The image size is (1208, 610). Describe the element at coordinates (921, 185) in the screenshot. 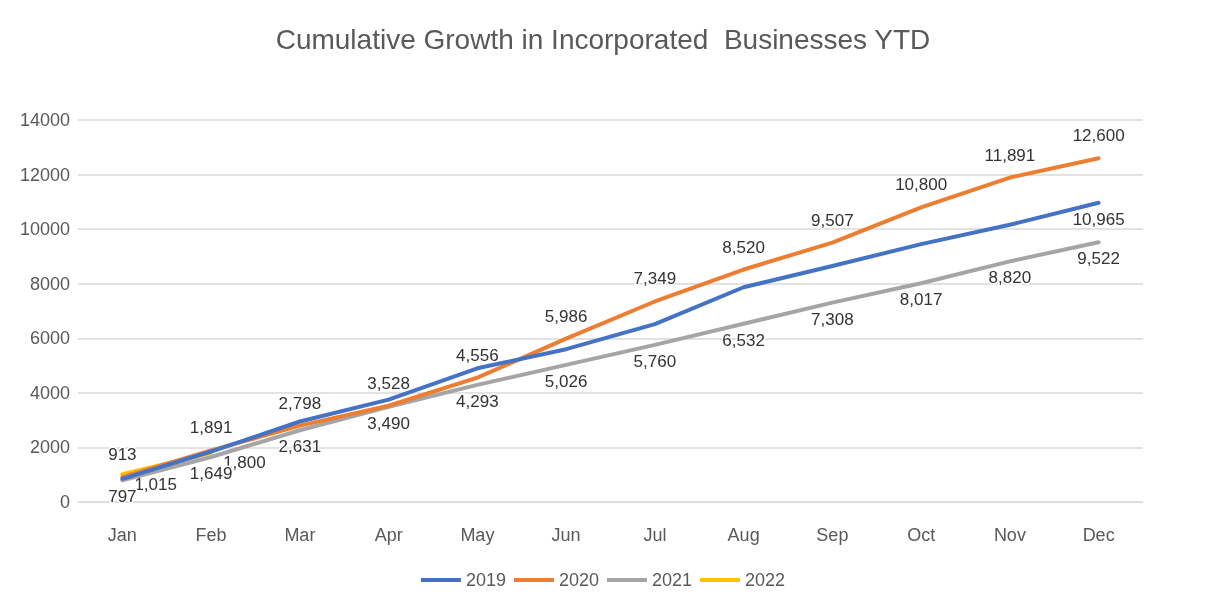

I see `data-label: 10,800` at that location.